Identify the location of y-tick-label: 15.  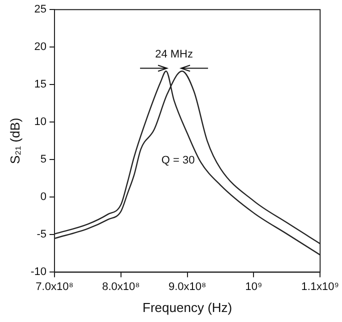
(40, 84).